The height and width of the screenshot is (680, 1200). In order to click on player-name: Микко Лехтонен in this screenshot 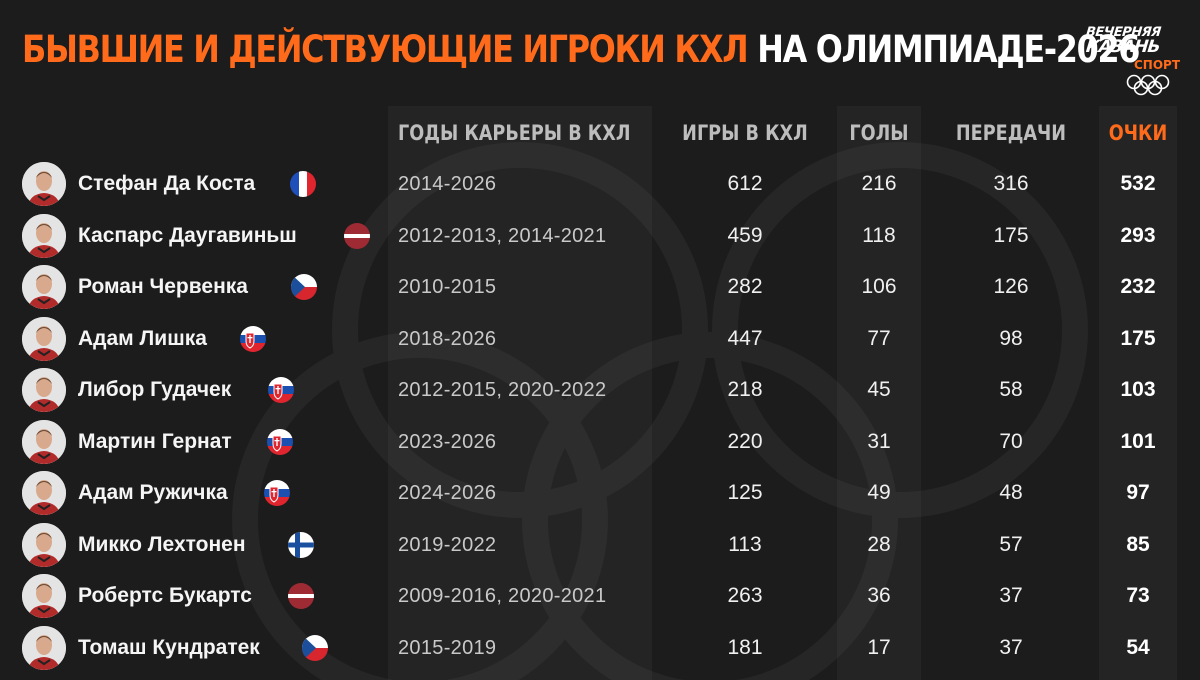, I will do `click(162, 544)`.